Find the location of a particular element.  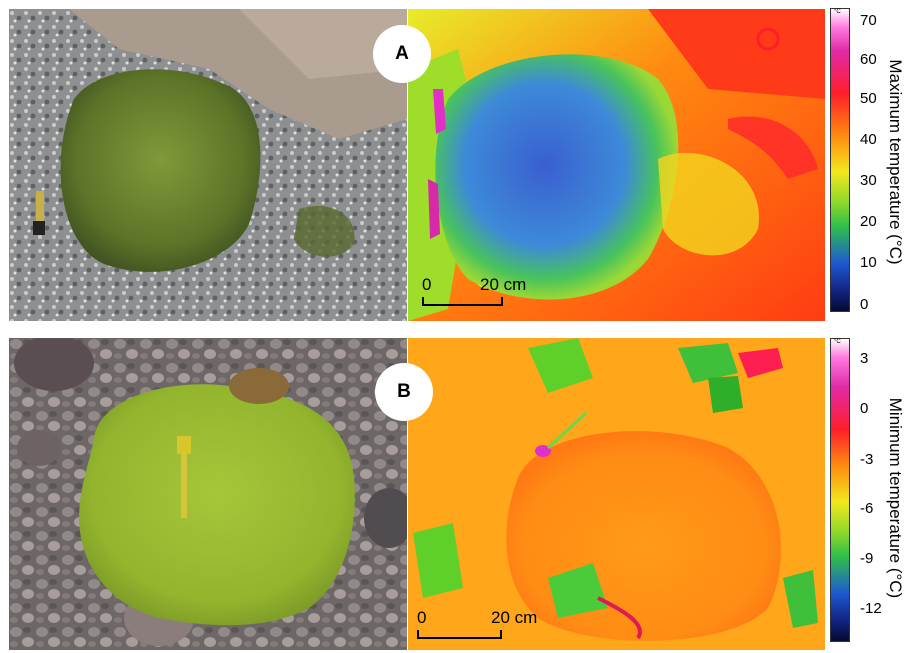

measuring-tape-b is located at coordinates (184, 480).